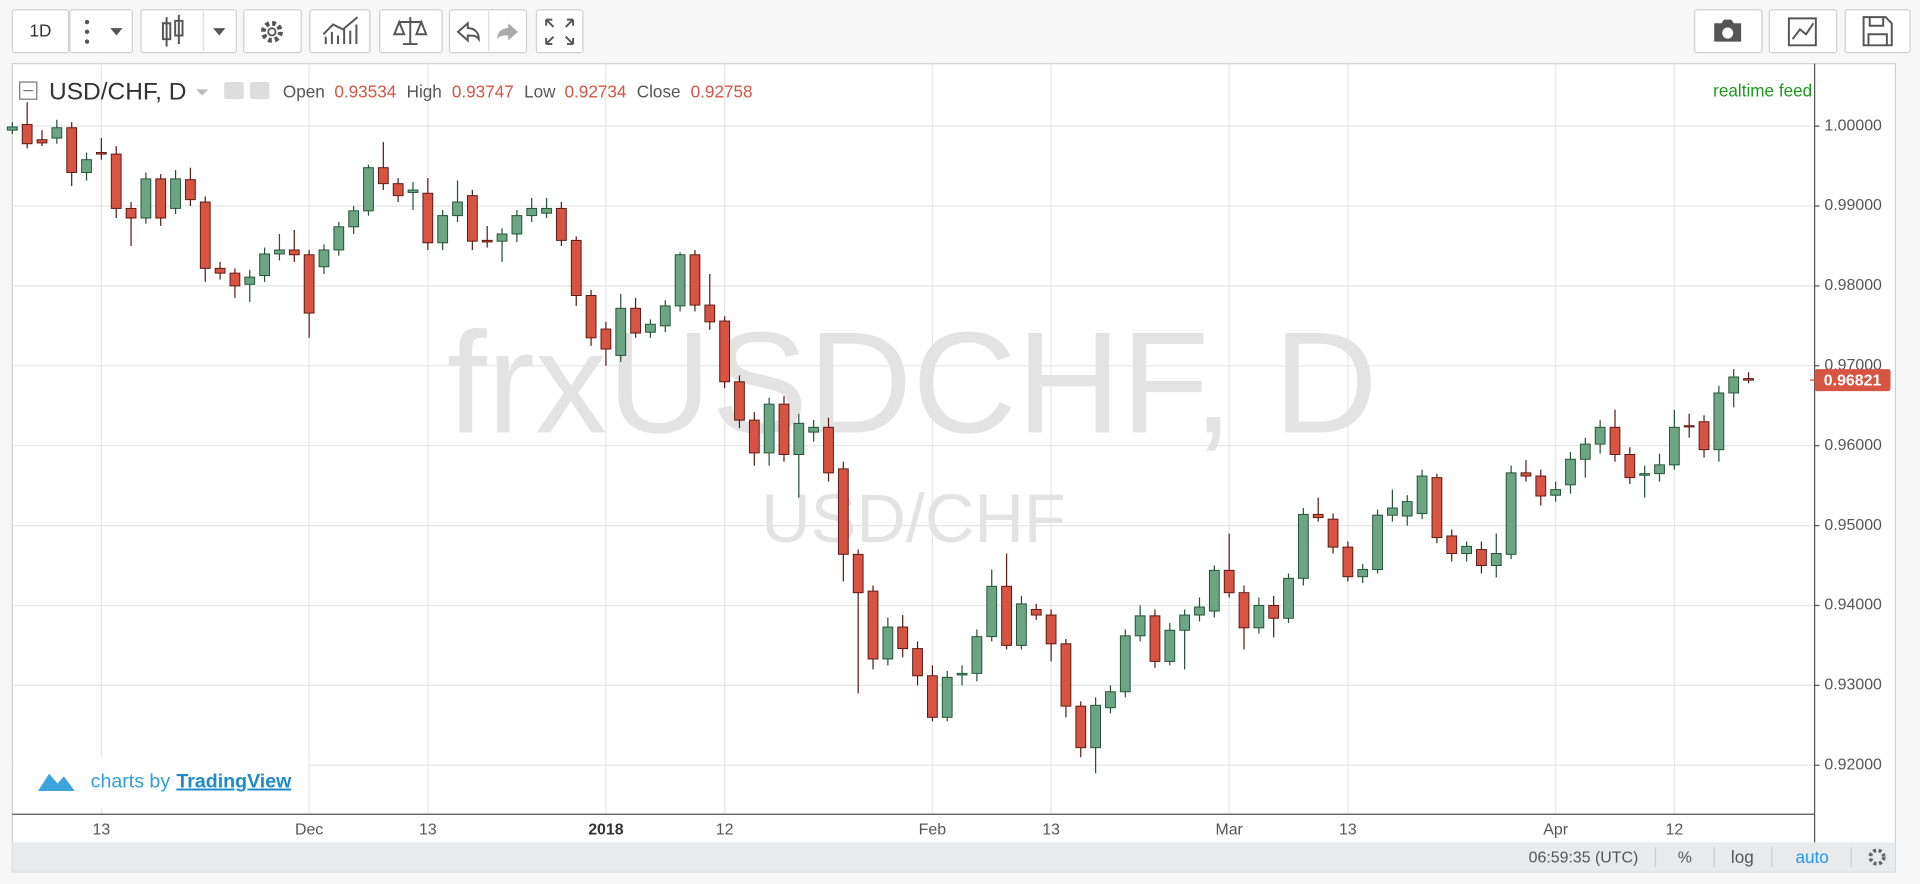 Image resolution: width=1920 pixels, height=884 pixels. I want to click on x-tick-label: Mar, so click(1229, 829).